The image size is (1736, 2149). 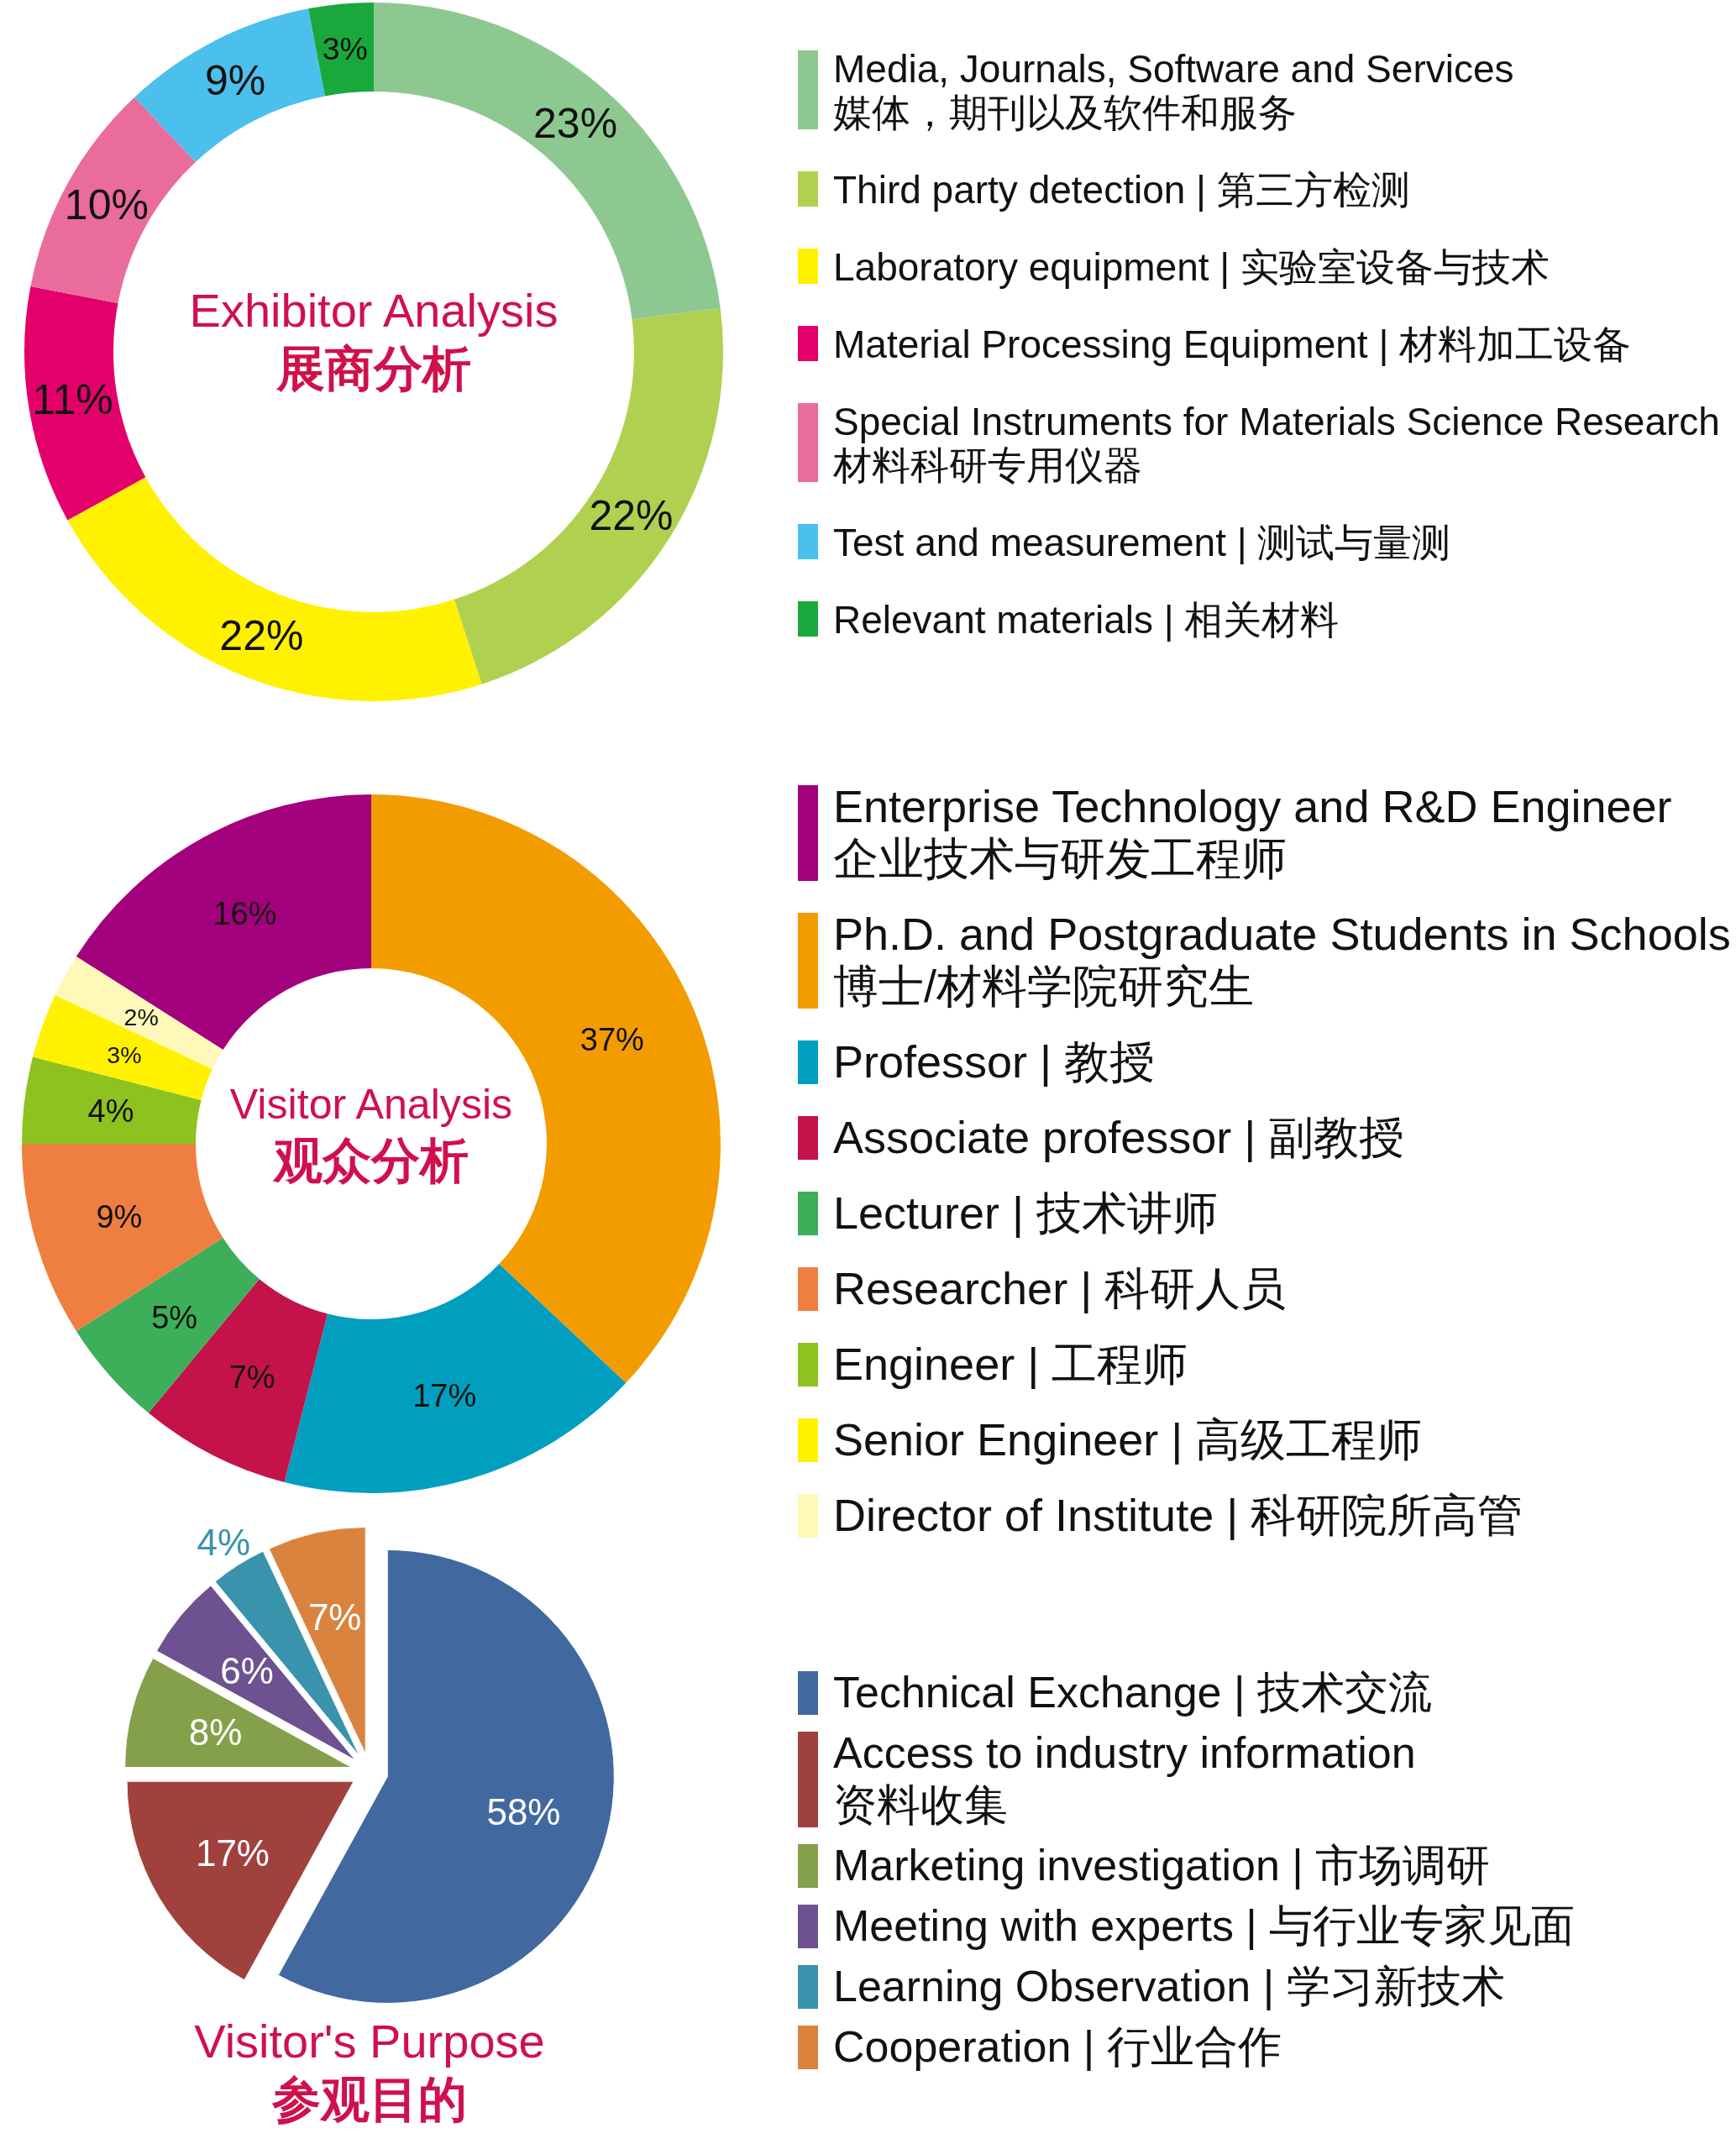 I want to click on legend-label: Researcher | 科研人员, so click(x=1060, y=1288).